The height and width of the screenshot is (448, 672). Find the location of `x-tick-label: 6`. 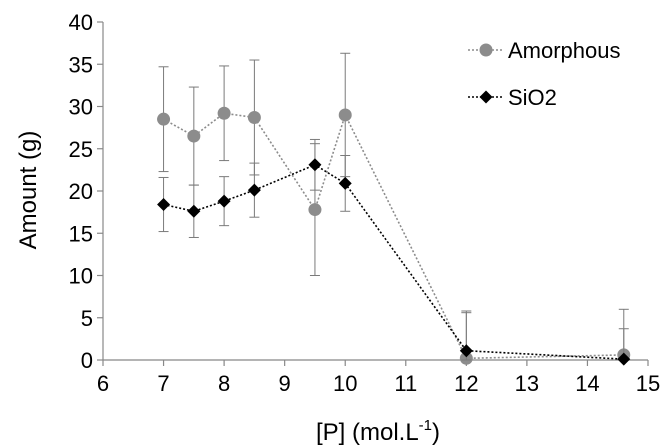

x-tick-label: 6 is located at coordinates (103, 383).